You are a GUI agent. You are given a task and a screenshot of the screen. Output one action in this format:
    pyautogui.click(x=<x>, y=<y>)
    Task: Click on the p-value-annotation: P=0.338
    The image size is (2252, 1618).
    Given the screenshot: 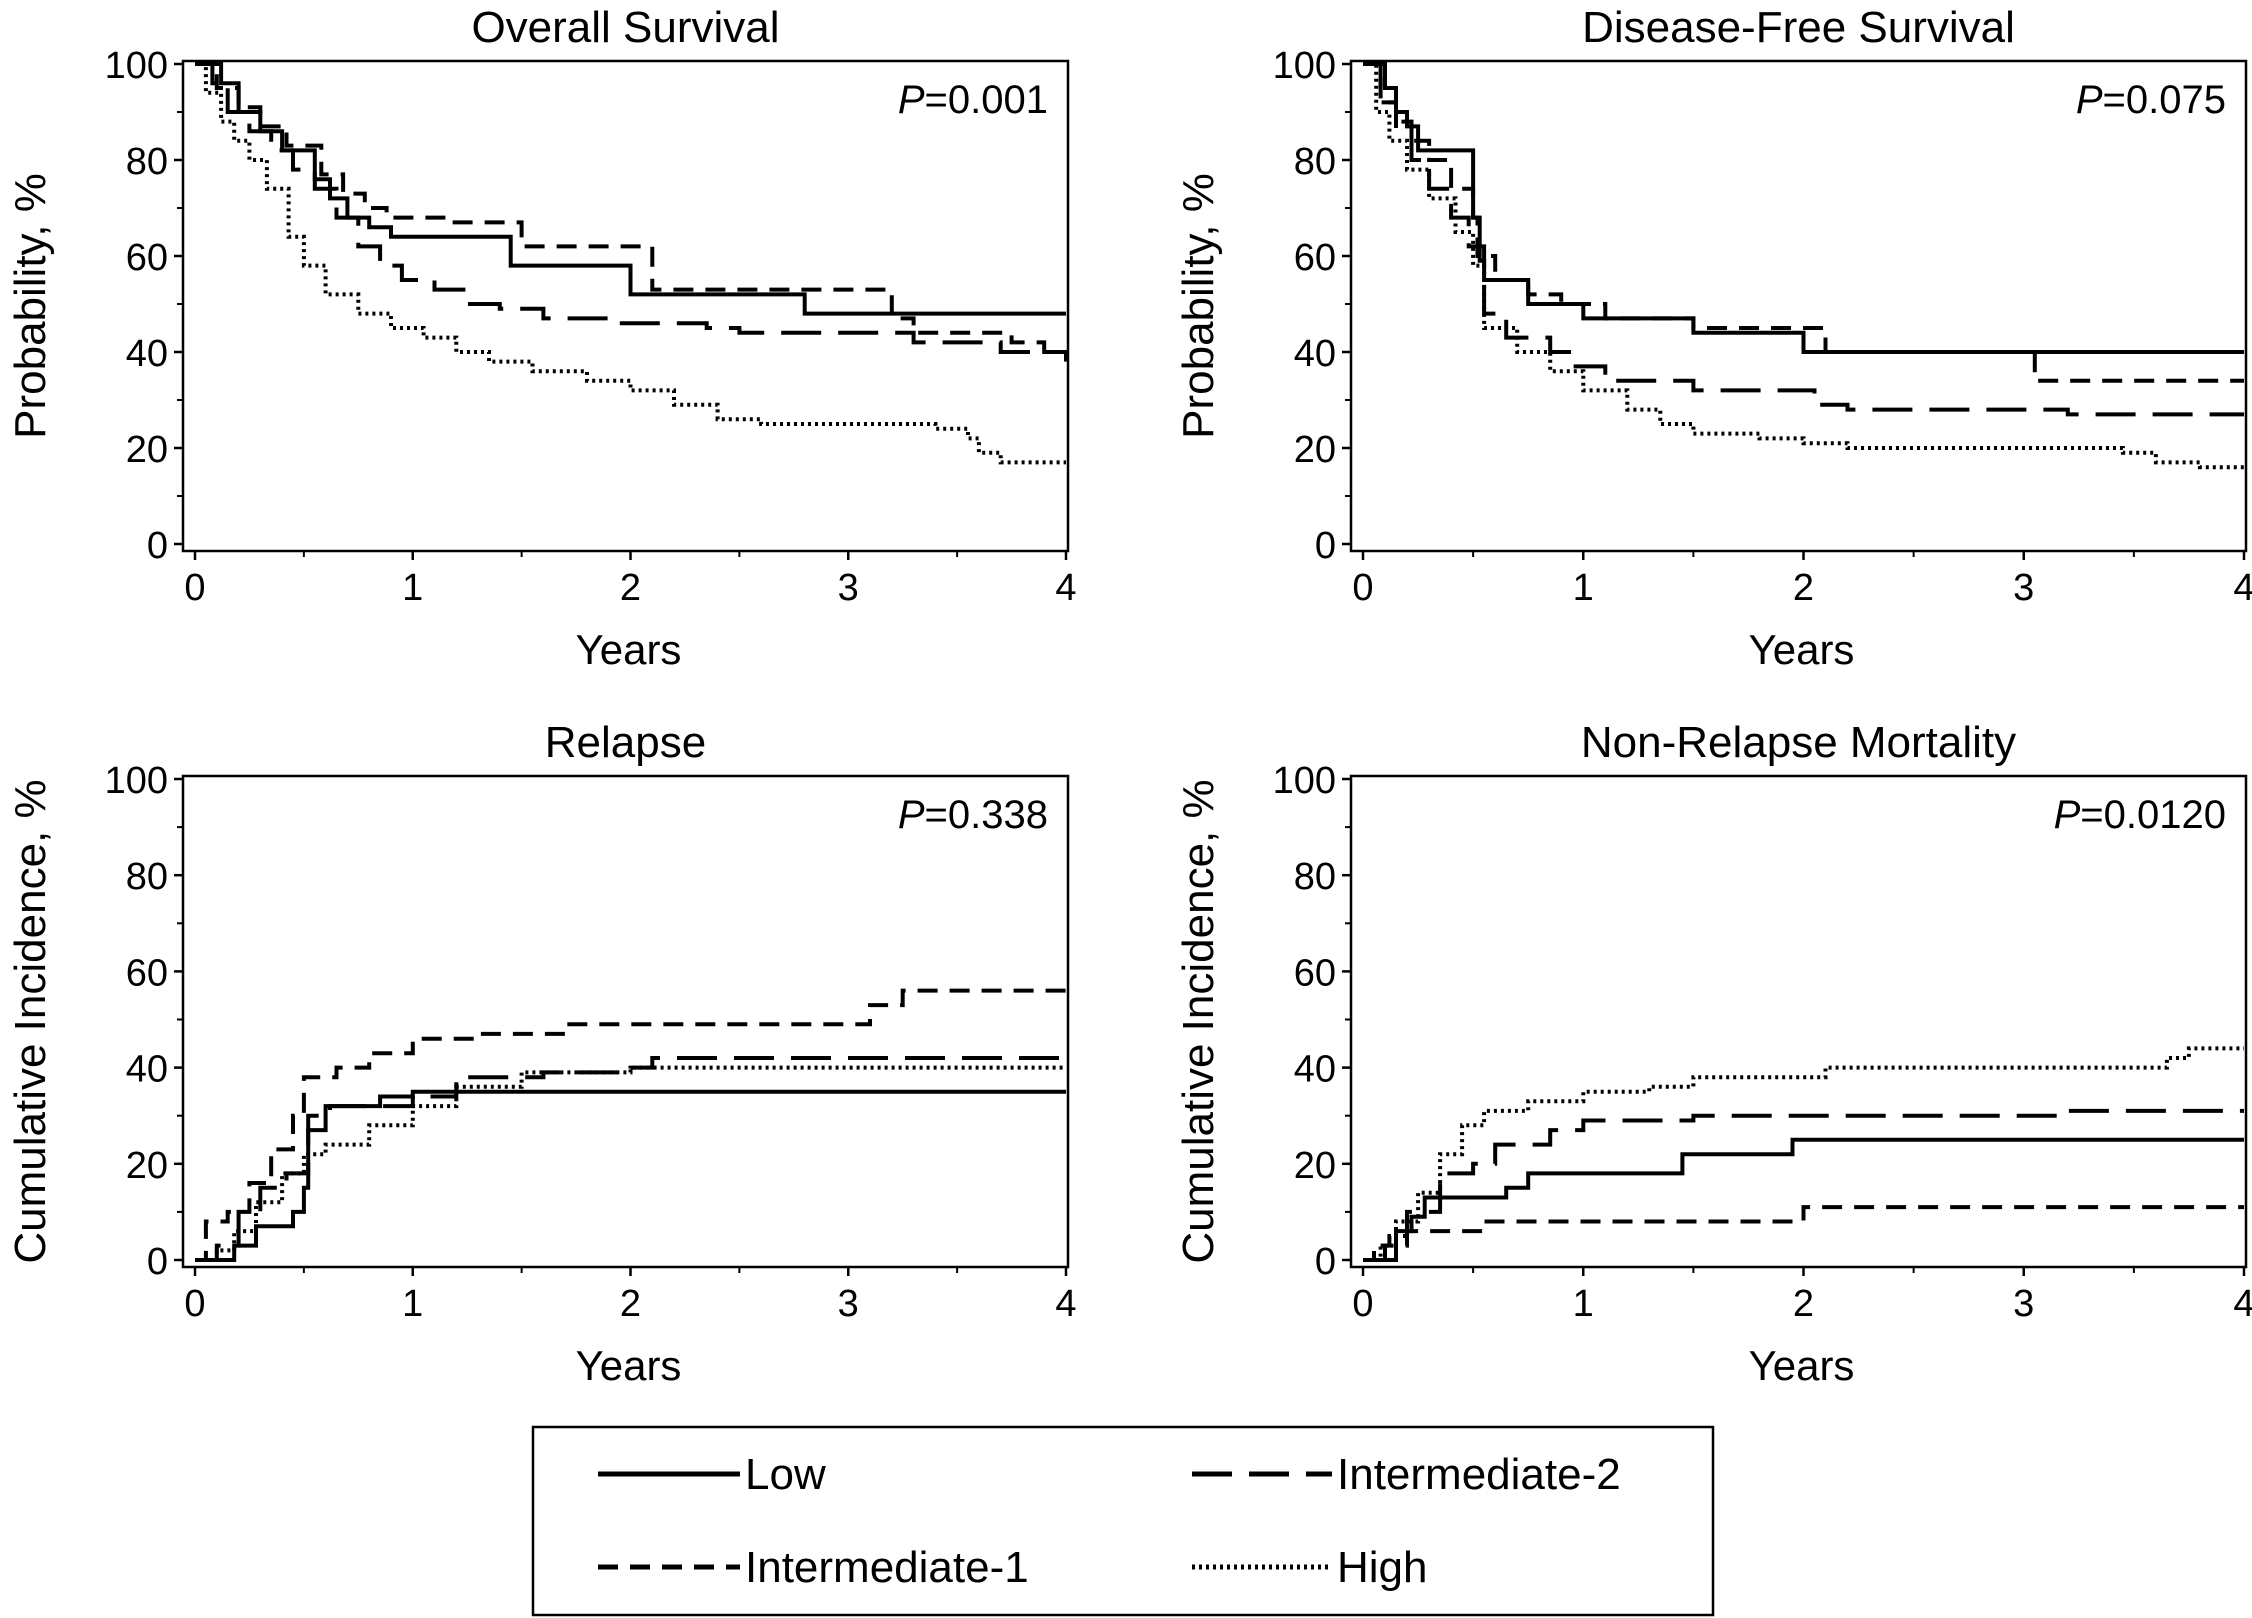 What is the action you would take?
    pyautogui.click(x=973, y=815)
    